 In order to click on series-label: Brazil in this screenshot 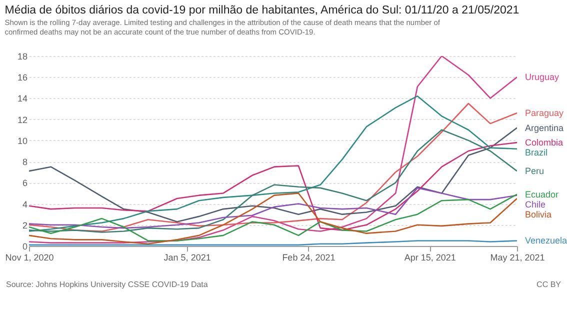, I will do `click(536, 153)`.